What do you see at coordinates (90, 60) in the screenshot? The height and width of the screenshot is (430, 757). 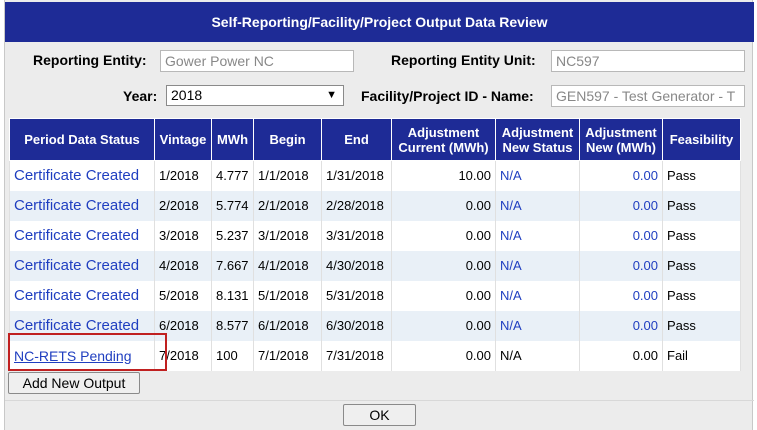 I see `reporting-entity-label: Reporting Entity:` at bounding box center [90, 60].